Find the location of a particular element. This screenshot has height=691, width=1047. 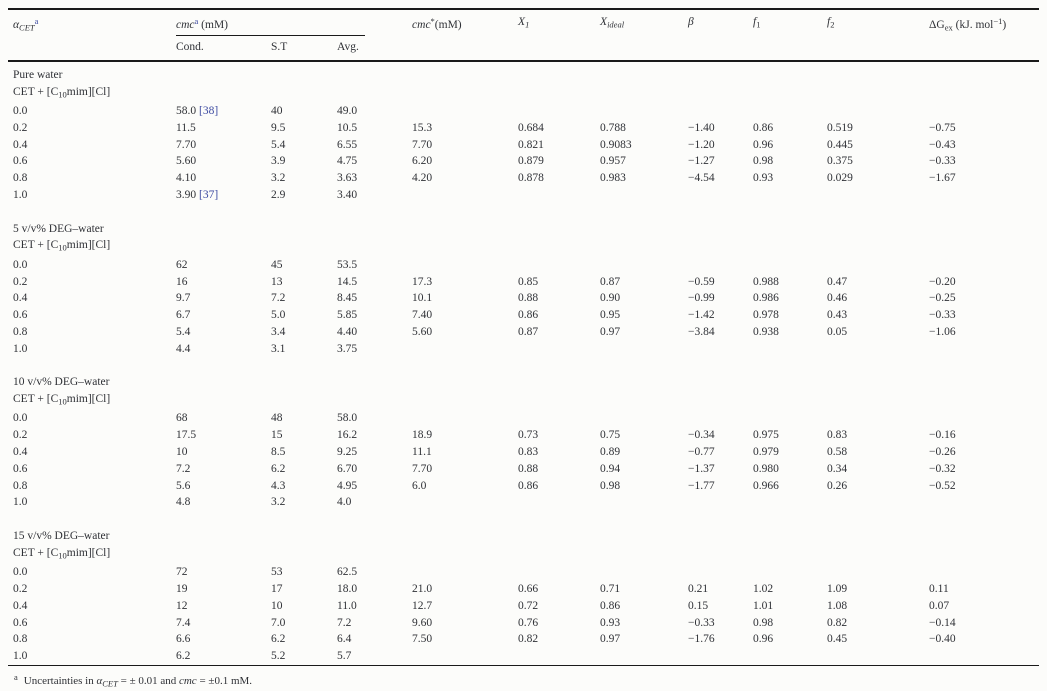

cell-f2: 0.519 is located at coordinates (840, 127).